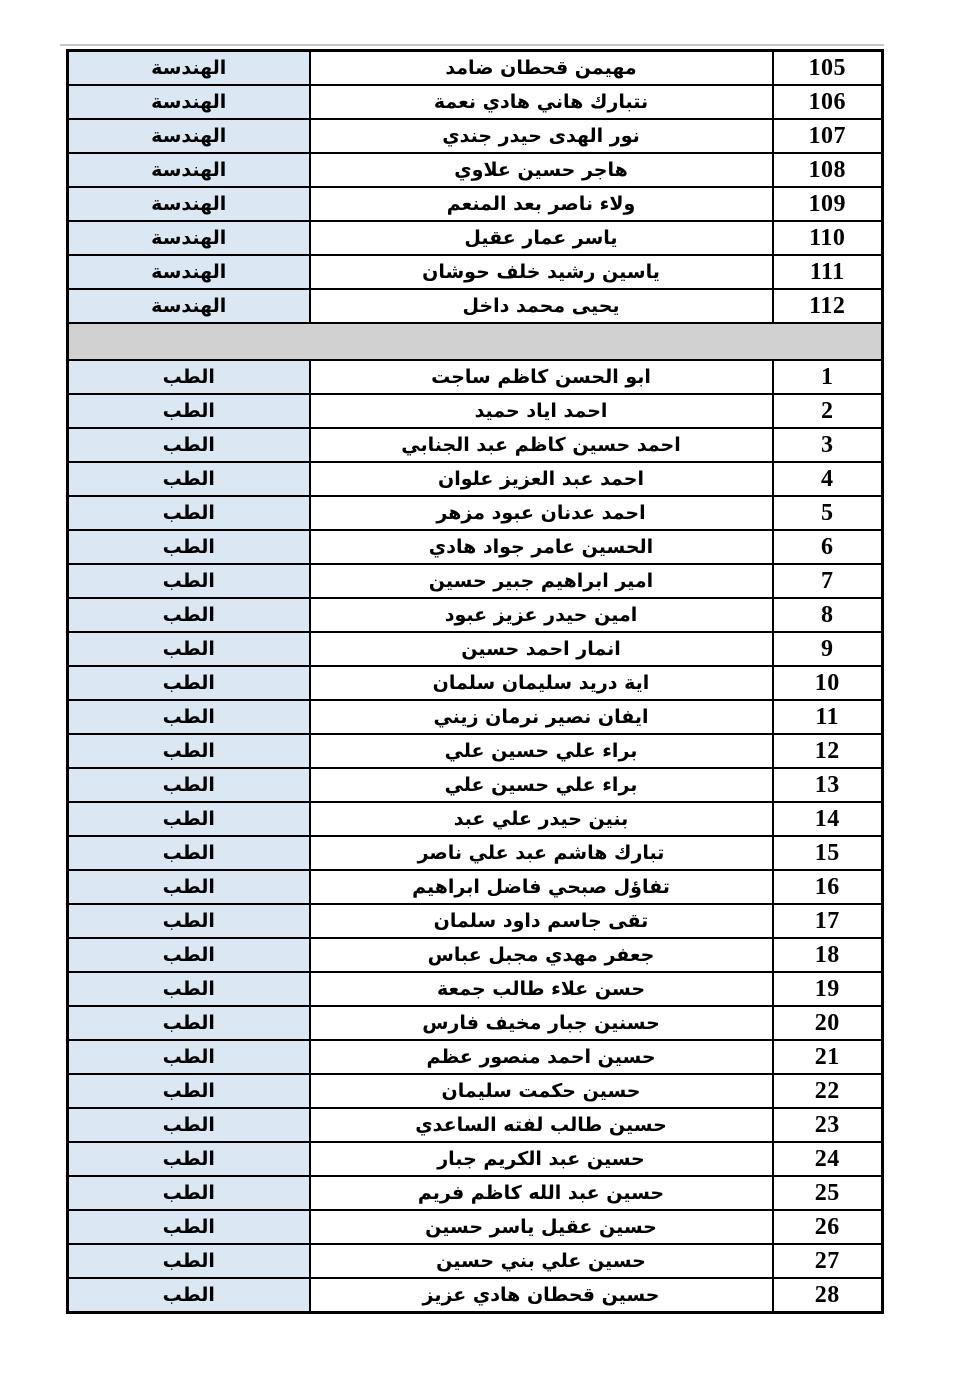  What do you see at coordinates (475, 479) in the screenshot?
I see `table-row: 4 احمد عبد العزيز علوان الطب` at bounding box center [475, 479].